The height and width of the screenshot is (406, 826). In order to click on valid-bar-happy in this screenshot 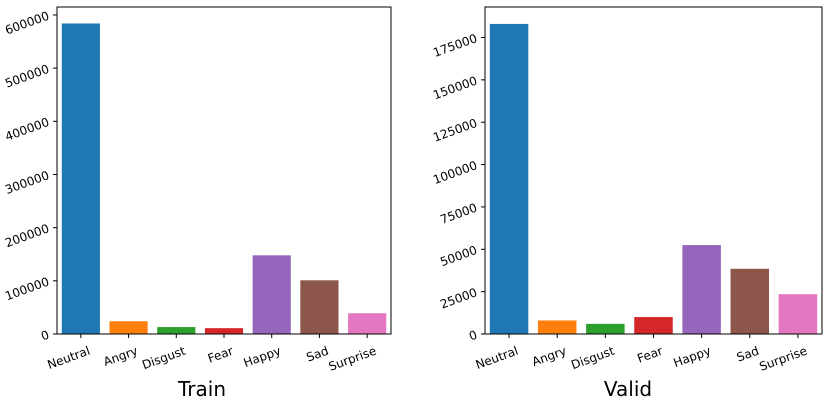, I will do `click(701, 289)`.